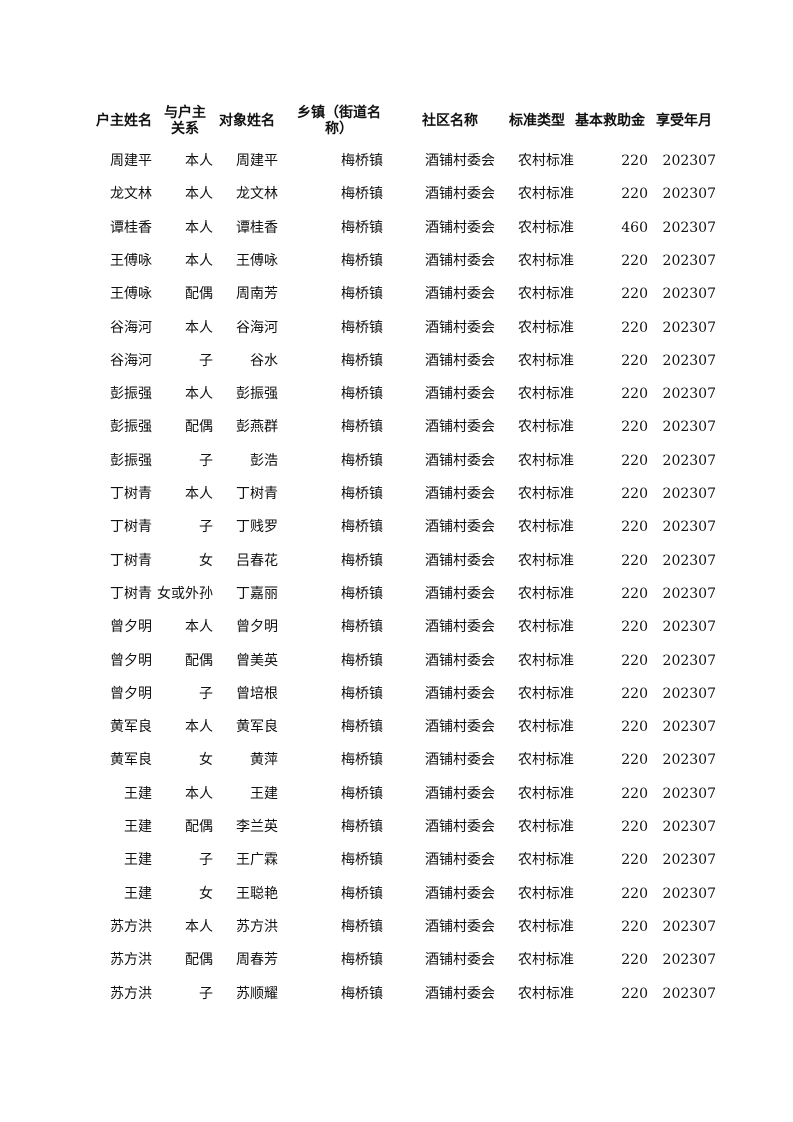 This screenshot has height=1122, width=793. Describe the element at coordinates (257, 560) in the screenshot. I see `table-cell: 吕春花` at that location.